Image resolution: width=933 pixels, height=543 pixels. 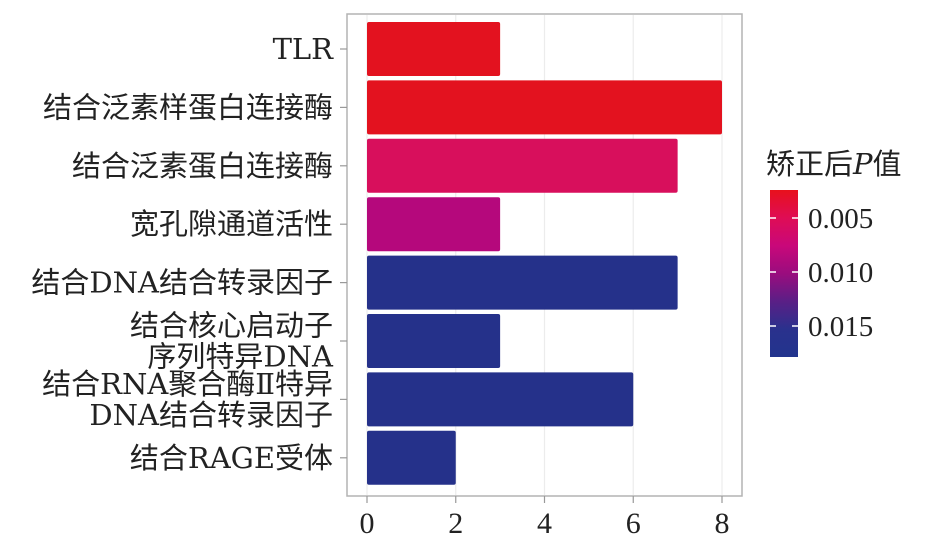 What do you see at coordinates (840, 219) in the screenshot?
I see `legend-tick-label: 0.005` at bounding box center [840, 219].